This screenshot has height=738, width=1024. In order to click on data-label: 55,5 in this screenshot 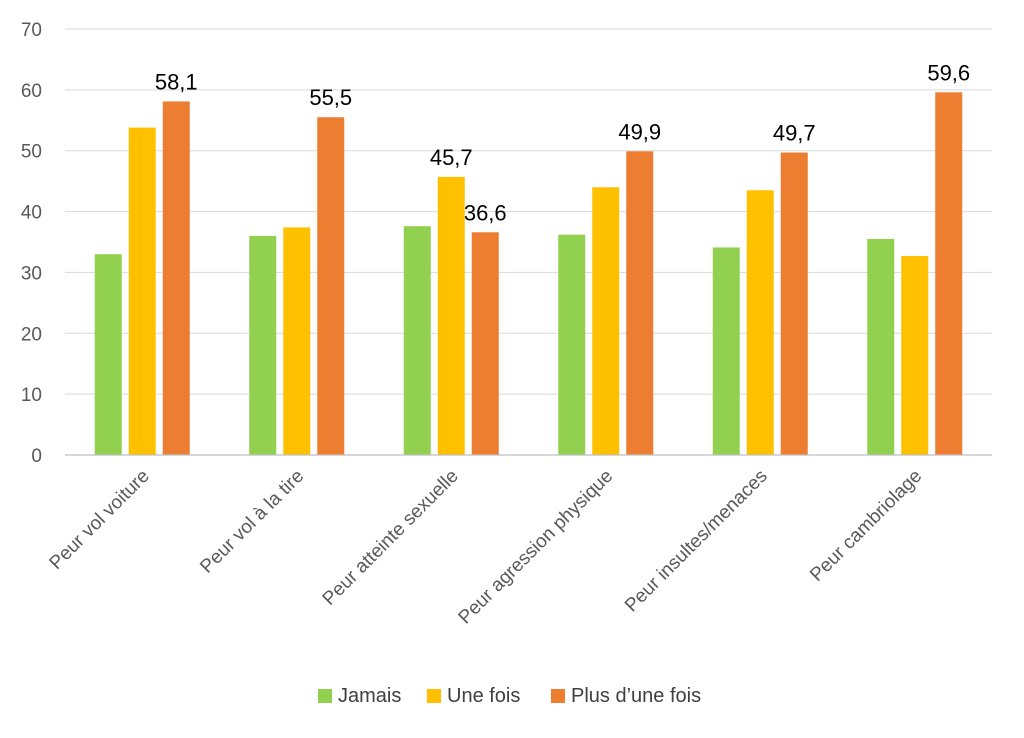, I will do `click(330, 97)`.